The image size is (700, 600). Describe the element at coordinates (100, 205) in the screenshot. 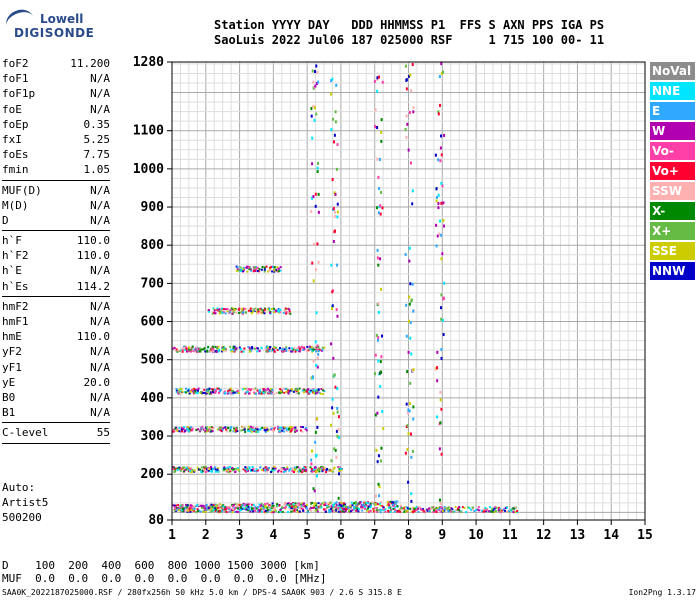

I see `param-value: N/A` at that location.